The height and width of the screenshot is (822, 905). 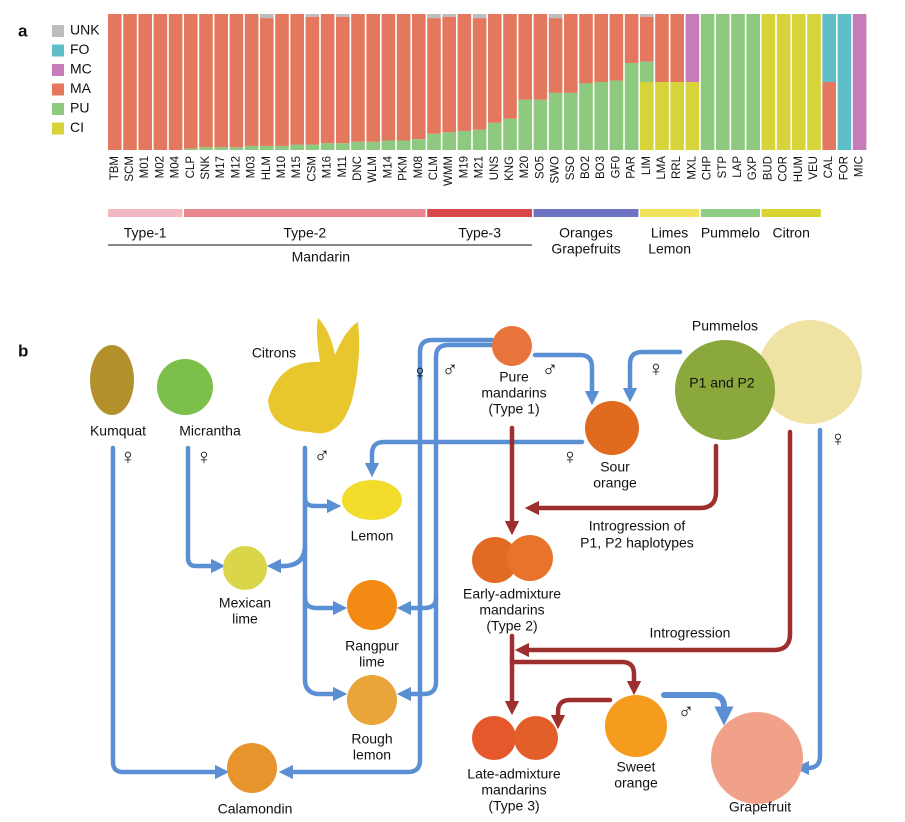 I want to click on pummelo-fruit, so click(x=810, y=372).